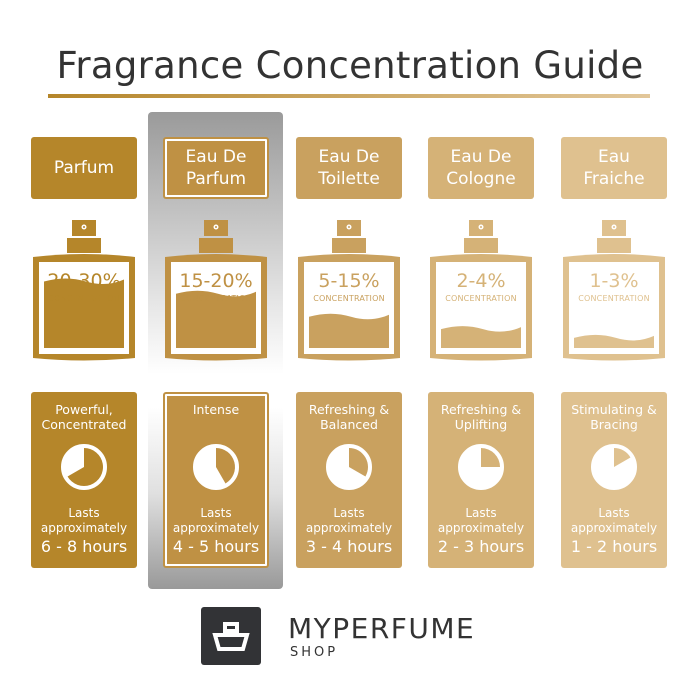 The width and height of the screenshot is (700, 700). I want to click on description-line2: Balanced, so click(349, 424).